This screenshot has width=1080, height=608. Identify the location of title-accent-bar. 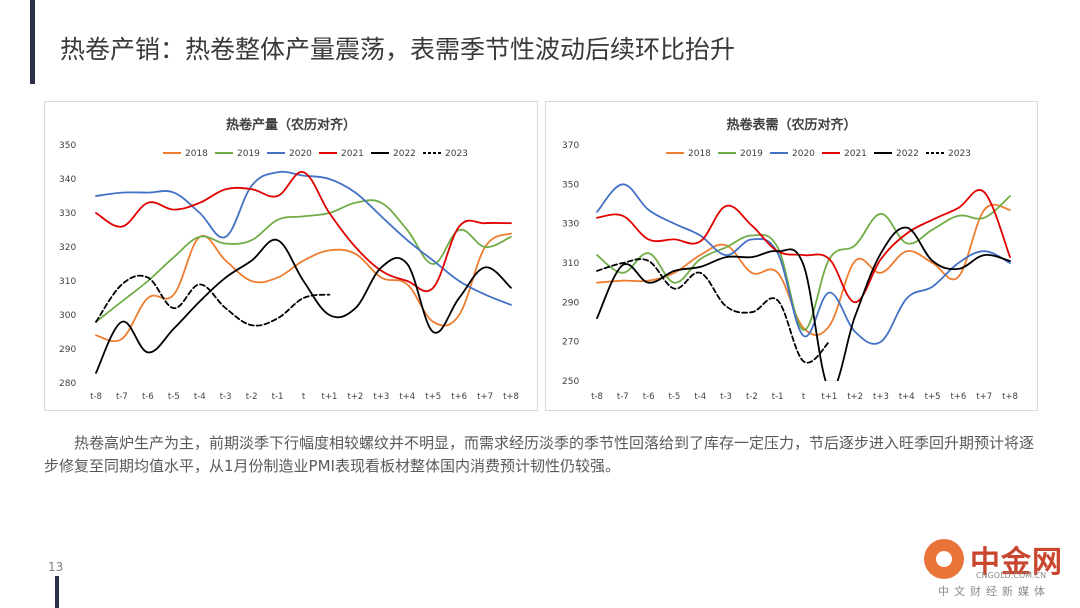
(32, 42).